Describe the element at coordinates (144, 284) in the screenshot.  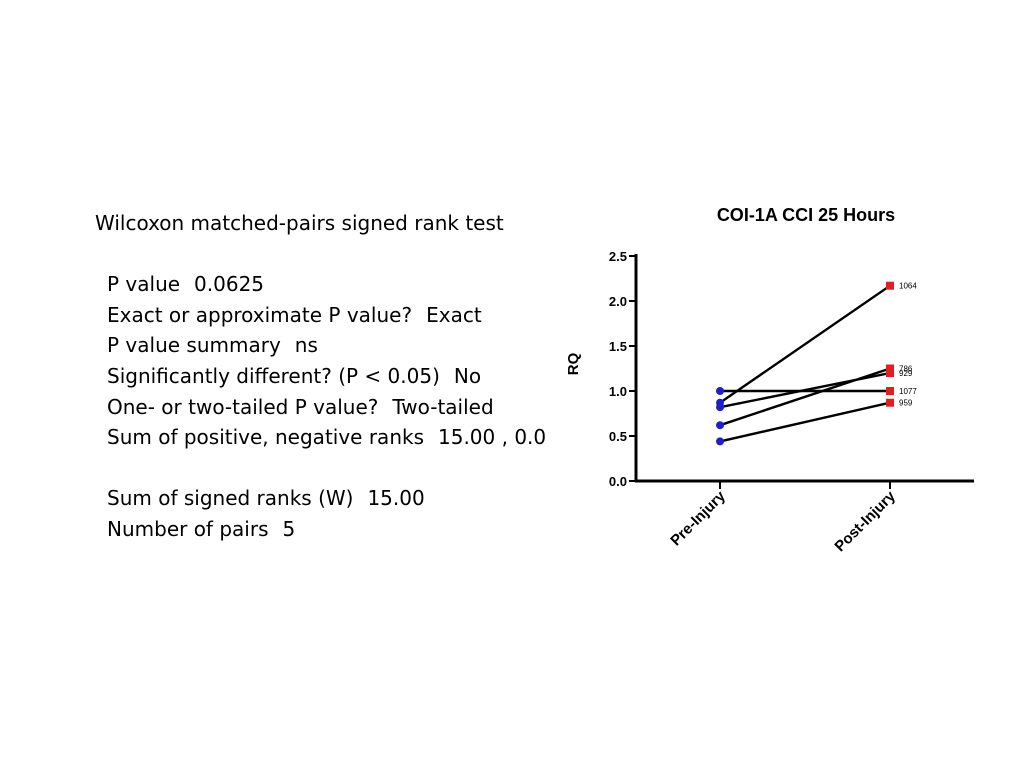
I see `stats-label: P value` at that location.